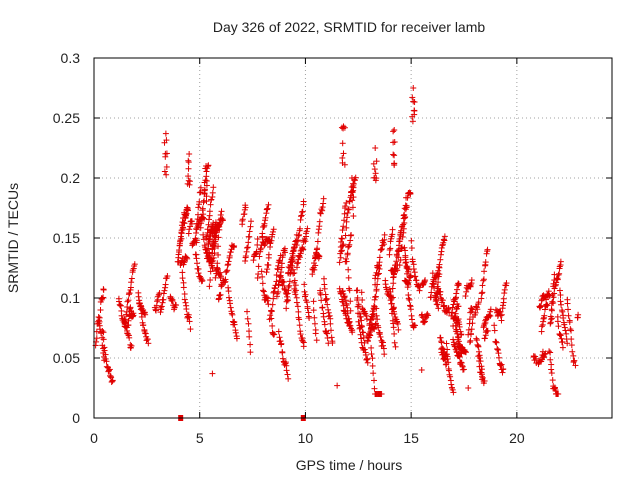 The width and height of the screenshot is (640, 480). I want to click on y-tick-label: 0.2, so click(71, 178).